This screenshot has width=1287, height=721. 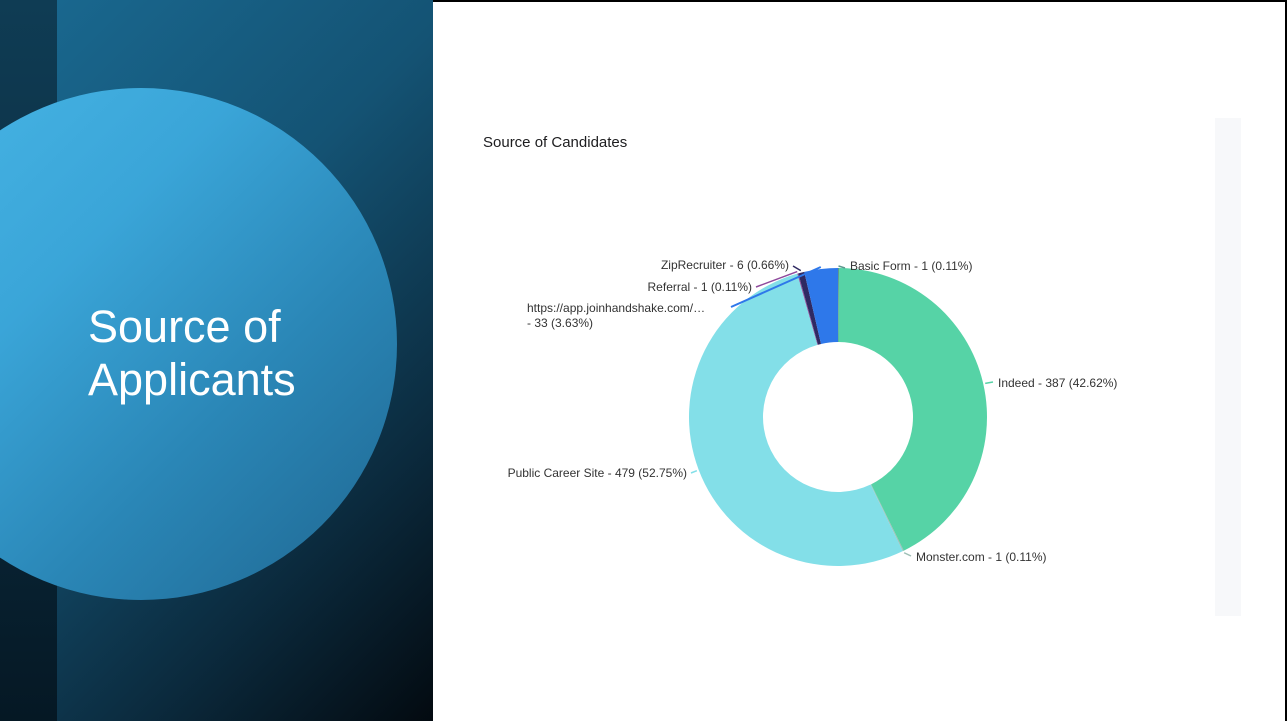 What do you see at coordinates (912, 409) in the screenshot?
I see `slice-indeed` at bounding box center [912, 409].